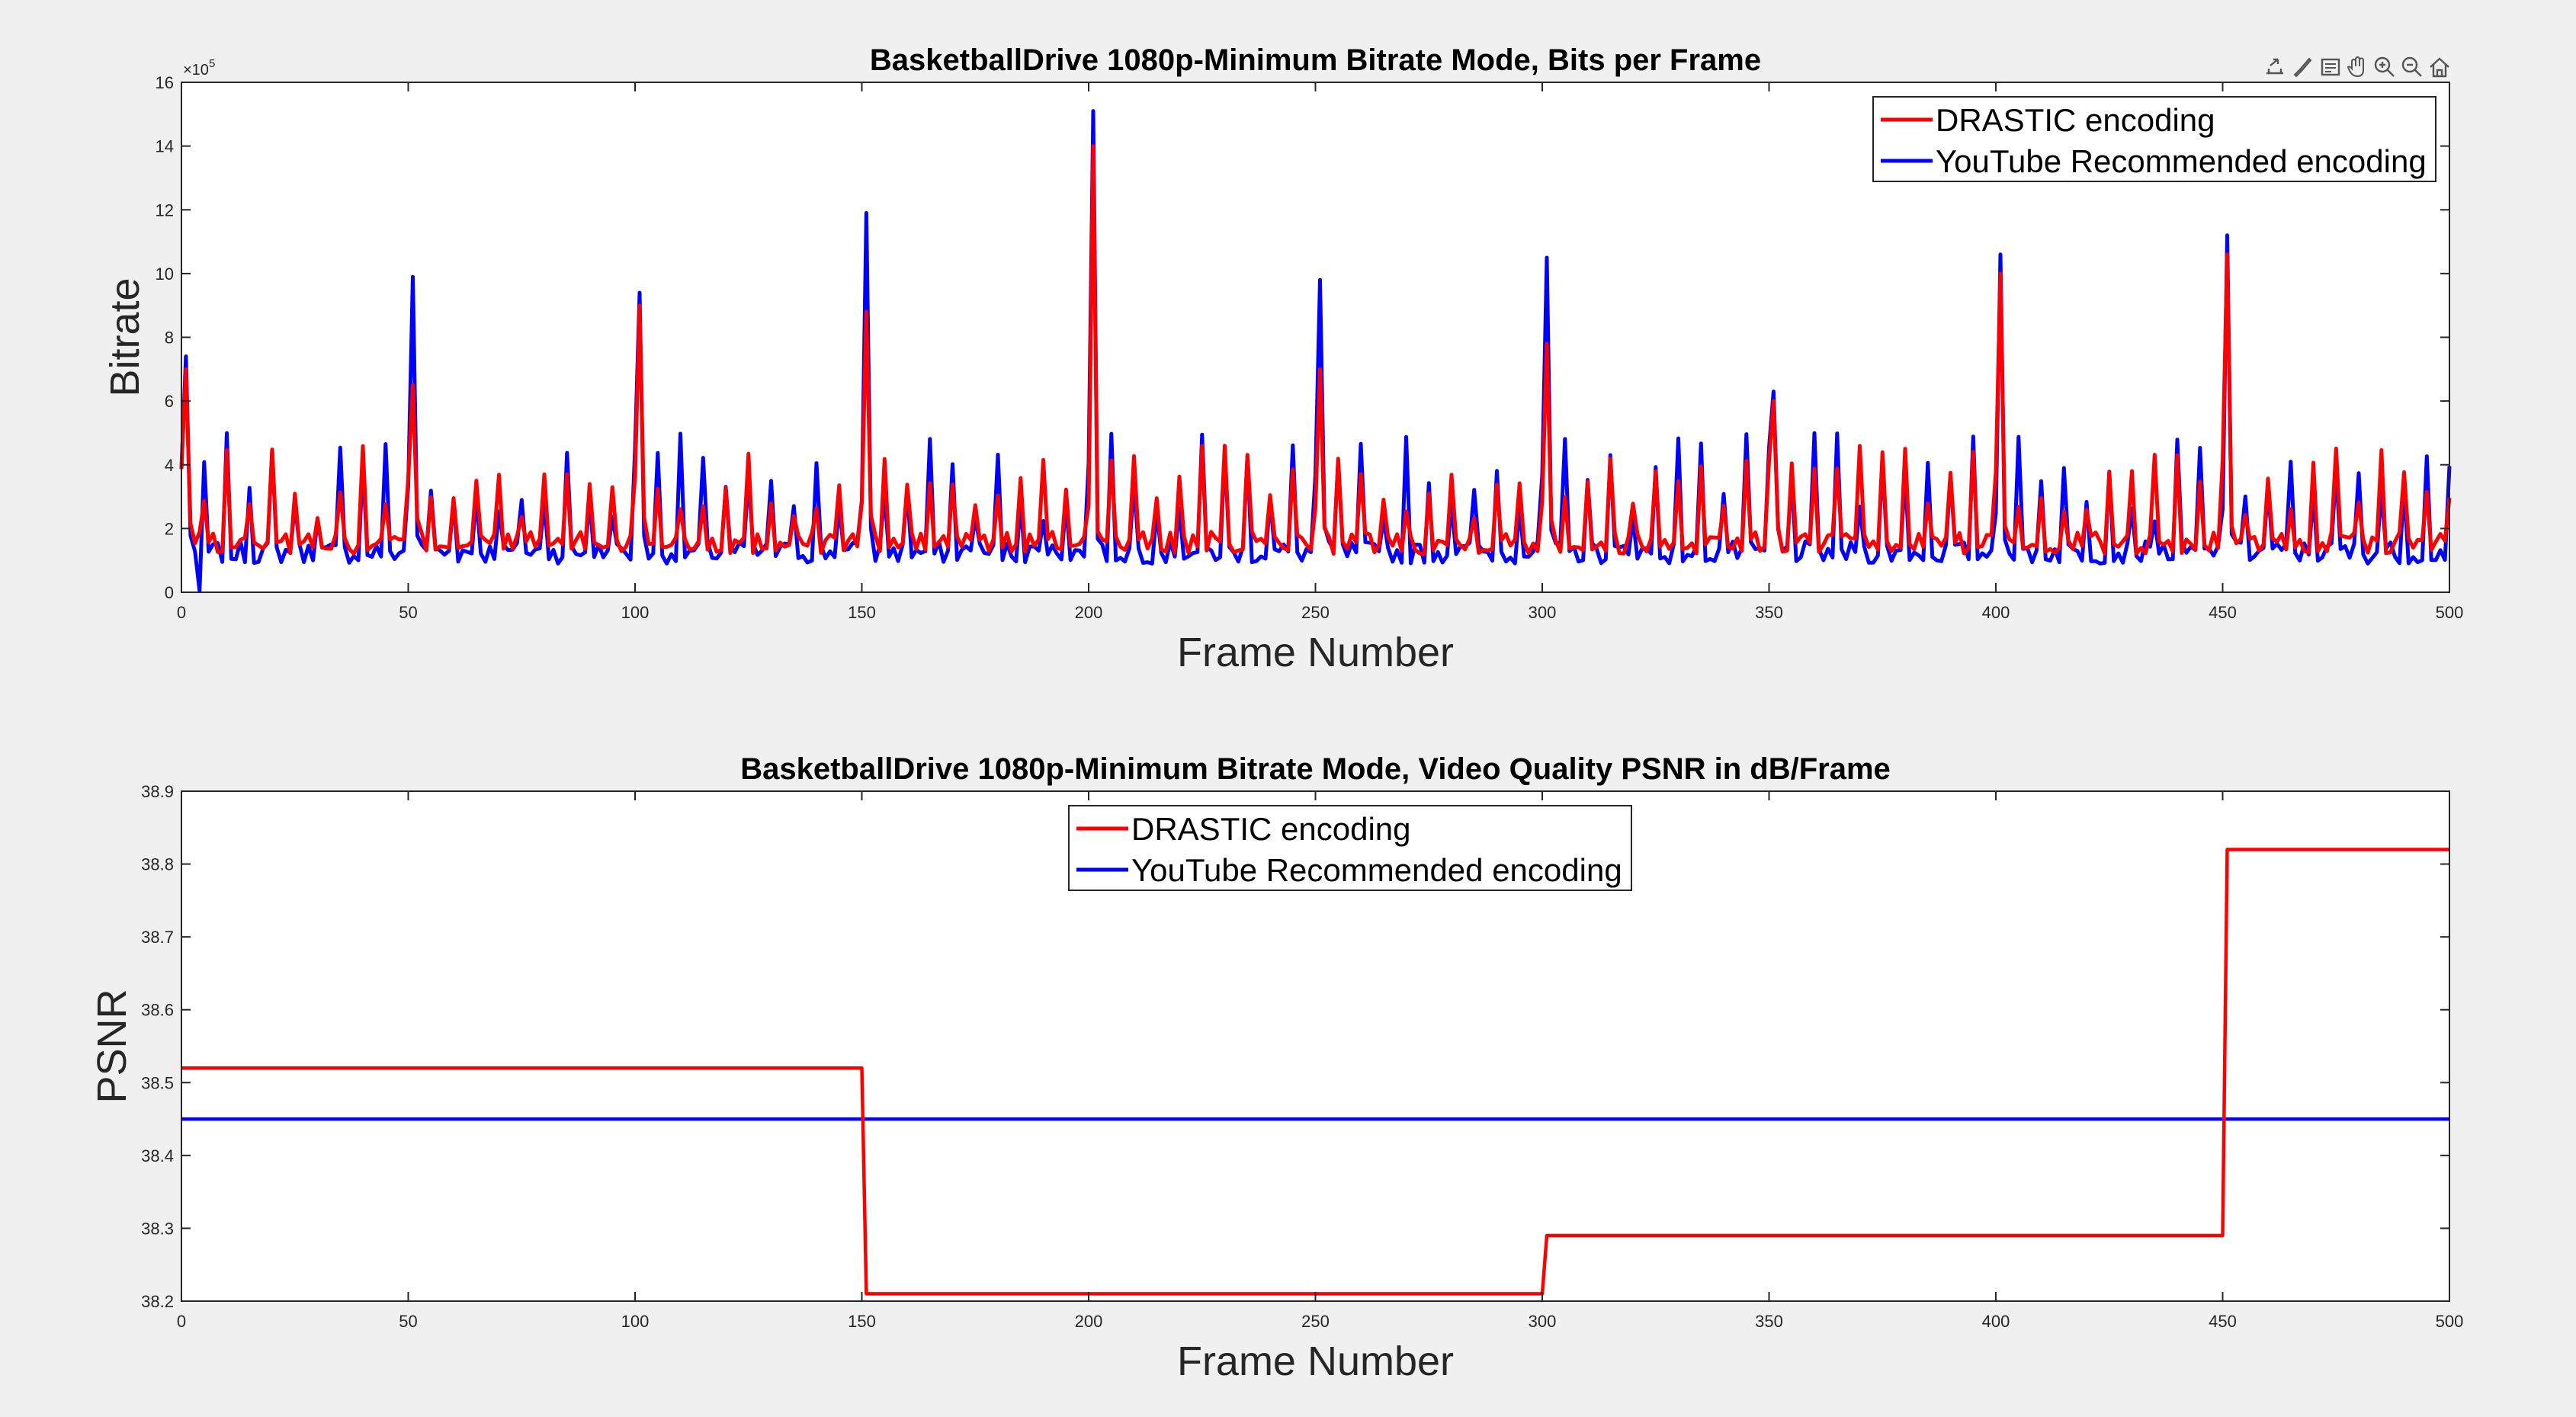 Image resolution: width=2576 pixels, height=1417 pixels. What do you see at coordinates (2330, 67) in the screenshot?
I see `data-tip-icon` at bounding box center [2330, 67].